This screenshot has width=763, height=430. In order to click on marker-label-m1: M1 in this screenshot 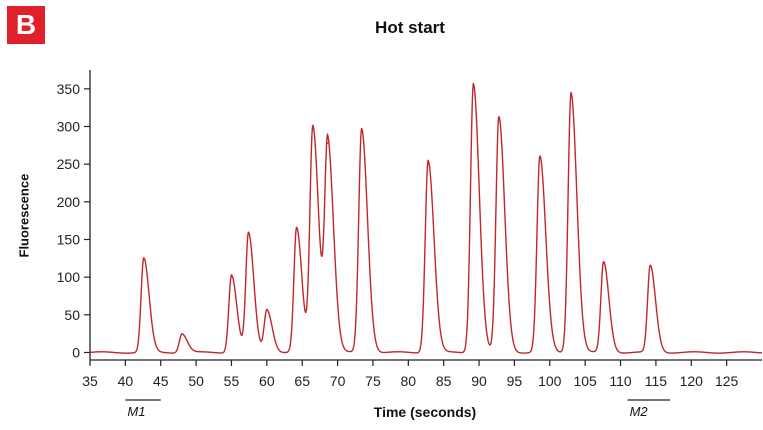, I will do `click(136, 411)`.